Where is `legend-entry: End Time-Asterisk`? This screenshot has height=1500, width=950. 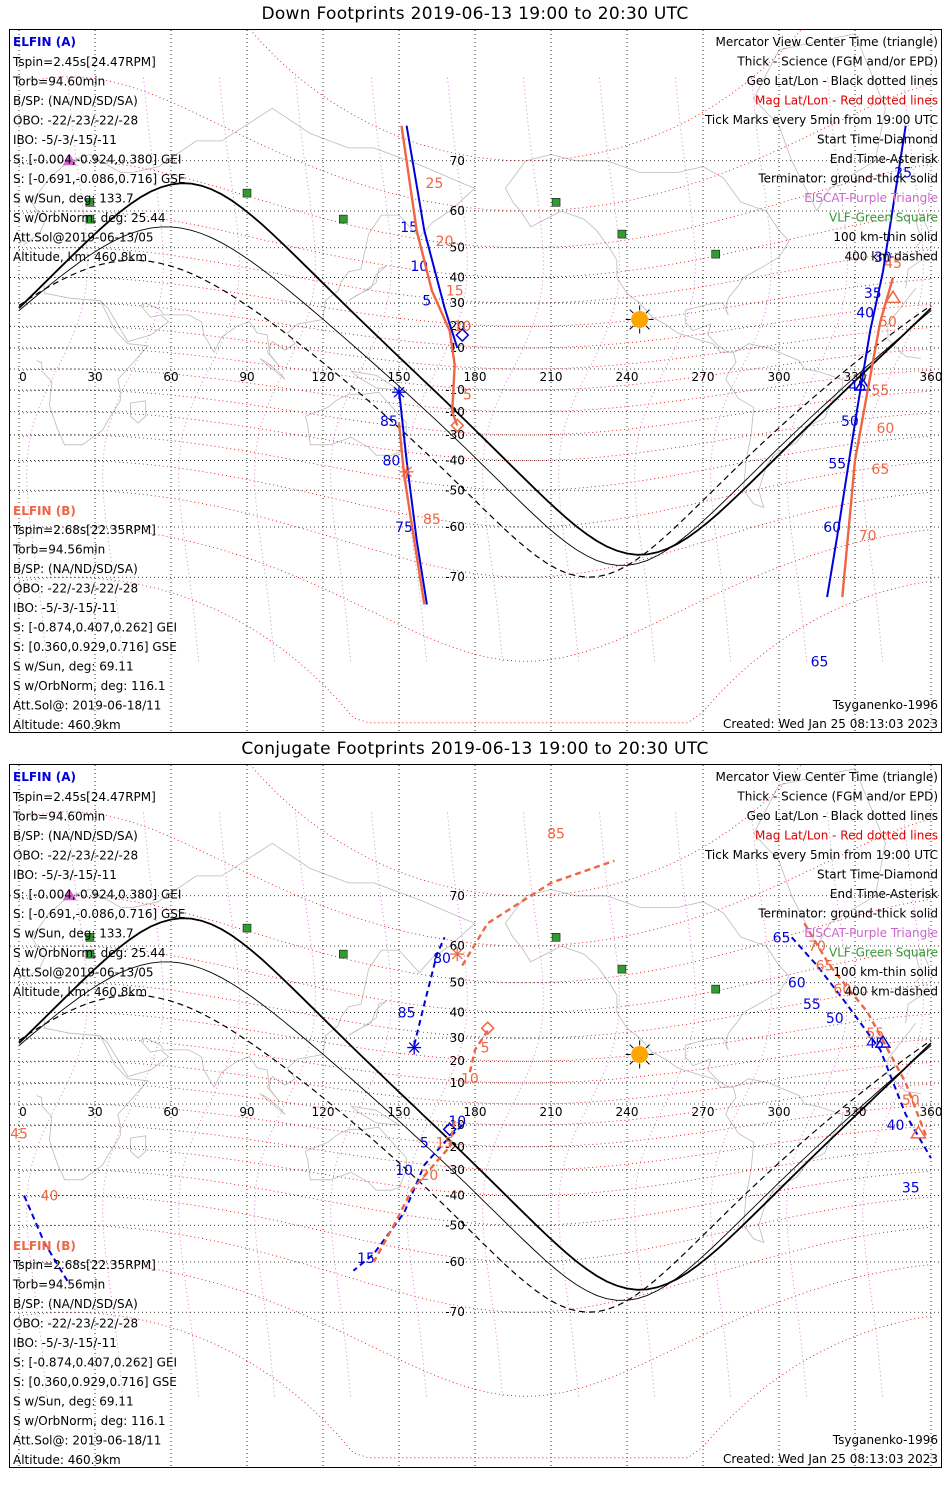
legend-entry: End Time-Asterisk is located at coordinates (884, 159).